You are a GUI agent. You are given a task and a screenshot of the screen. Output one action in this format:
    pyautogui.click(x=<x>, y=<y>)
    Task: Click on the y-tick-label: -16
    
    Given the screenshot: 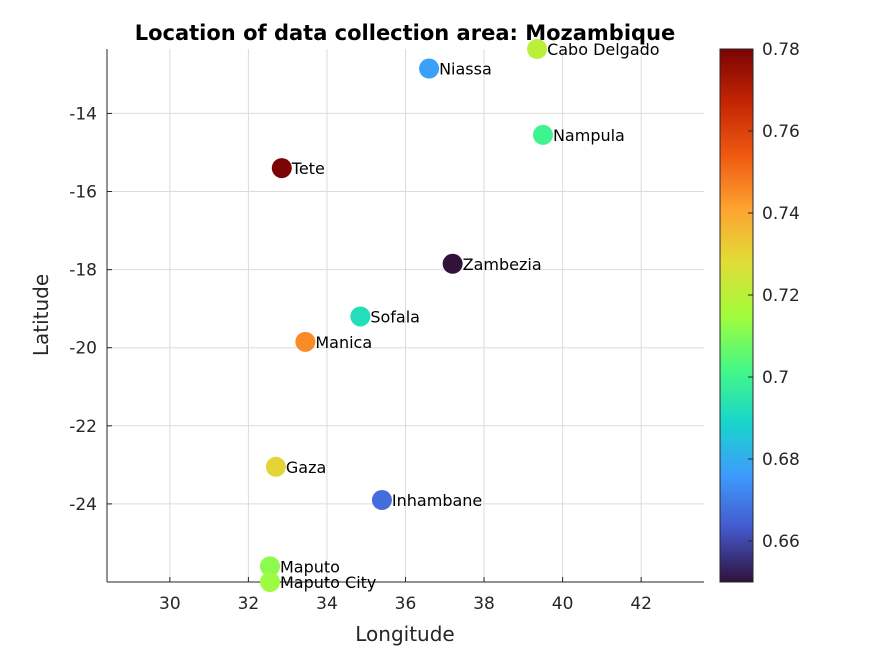 What is the action you would take?
    pyautogui.click(x=83, y=193)
    